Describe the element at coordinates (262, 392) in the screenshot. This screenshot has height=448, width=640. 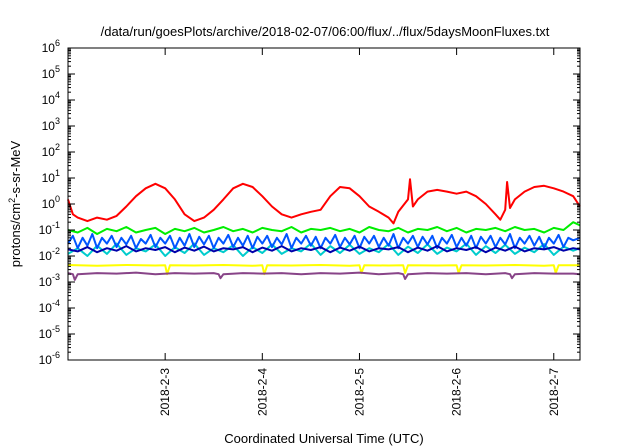
I see `x-tick-label: 2018-2-4` at that location.